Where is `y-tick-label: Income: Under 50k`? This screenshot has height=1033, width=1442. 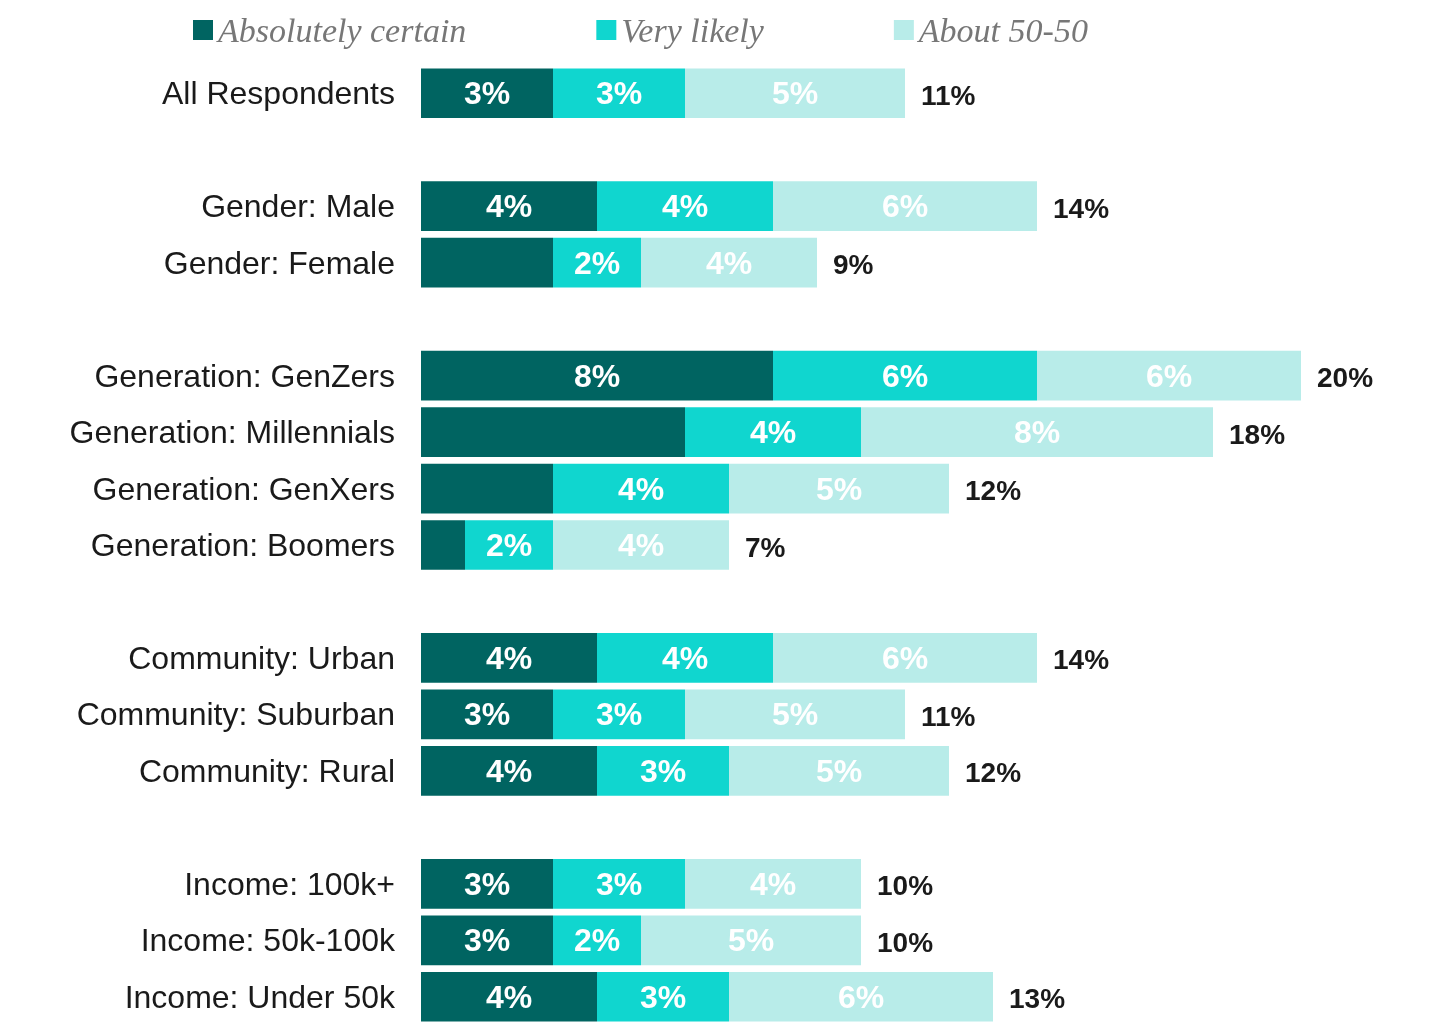
y-tick-label: Income: Under 50k is located at coordinates (260, 996).